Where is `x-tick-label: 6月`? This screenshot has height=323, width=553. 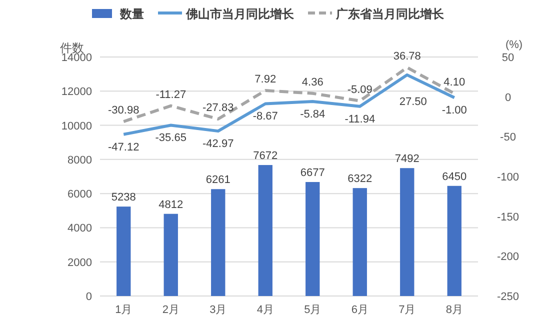
x-tick-label: 6月 is located at coordinates (359, 310).